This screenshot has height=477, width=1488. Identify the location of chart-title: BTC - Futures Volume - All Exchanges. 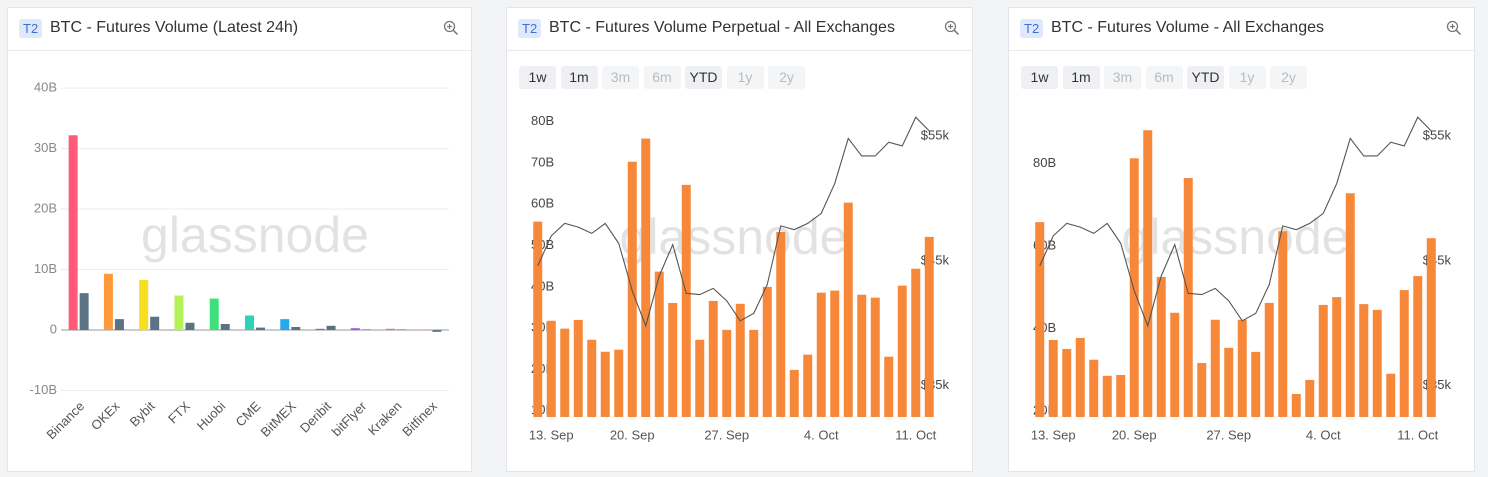
(1187, 27).